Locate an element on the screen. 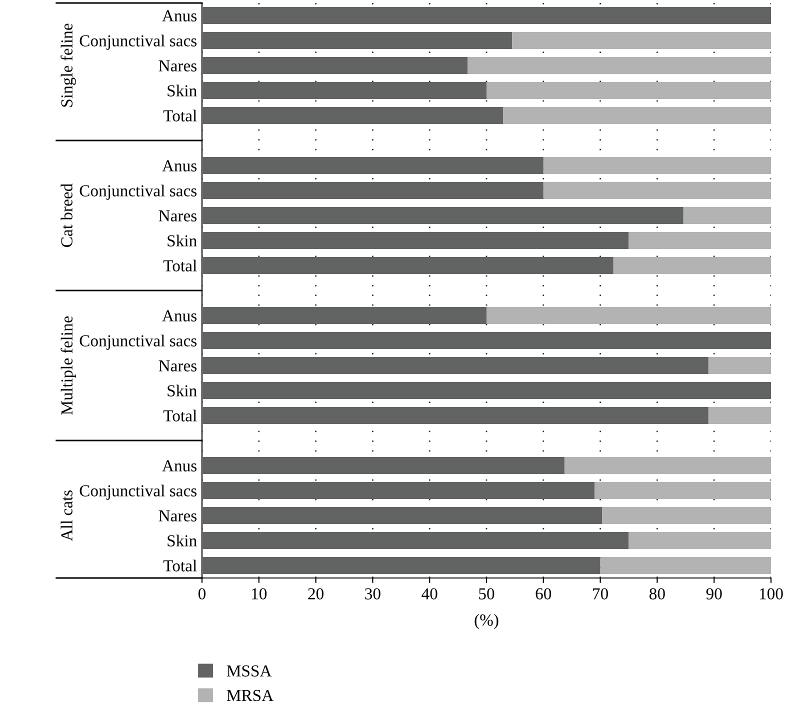 The height and width of the screenshot is (709, 789). x-tick-label: 50 is located at coordinates (486, 594).